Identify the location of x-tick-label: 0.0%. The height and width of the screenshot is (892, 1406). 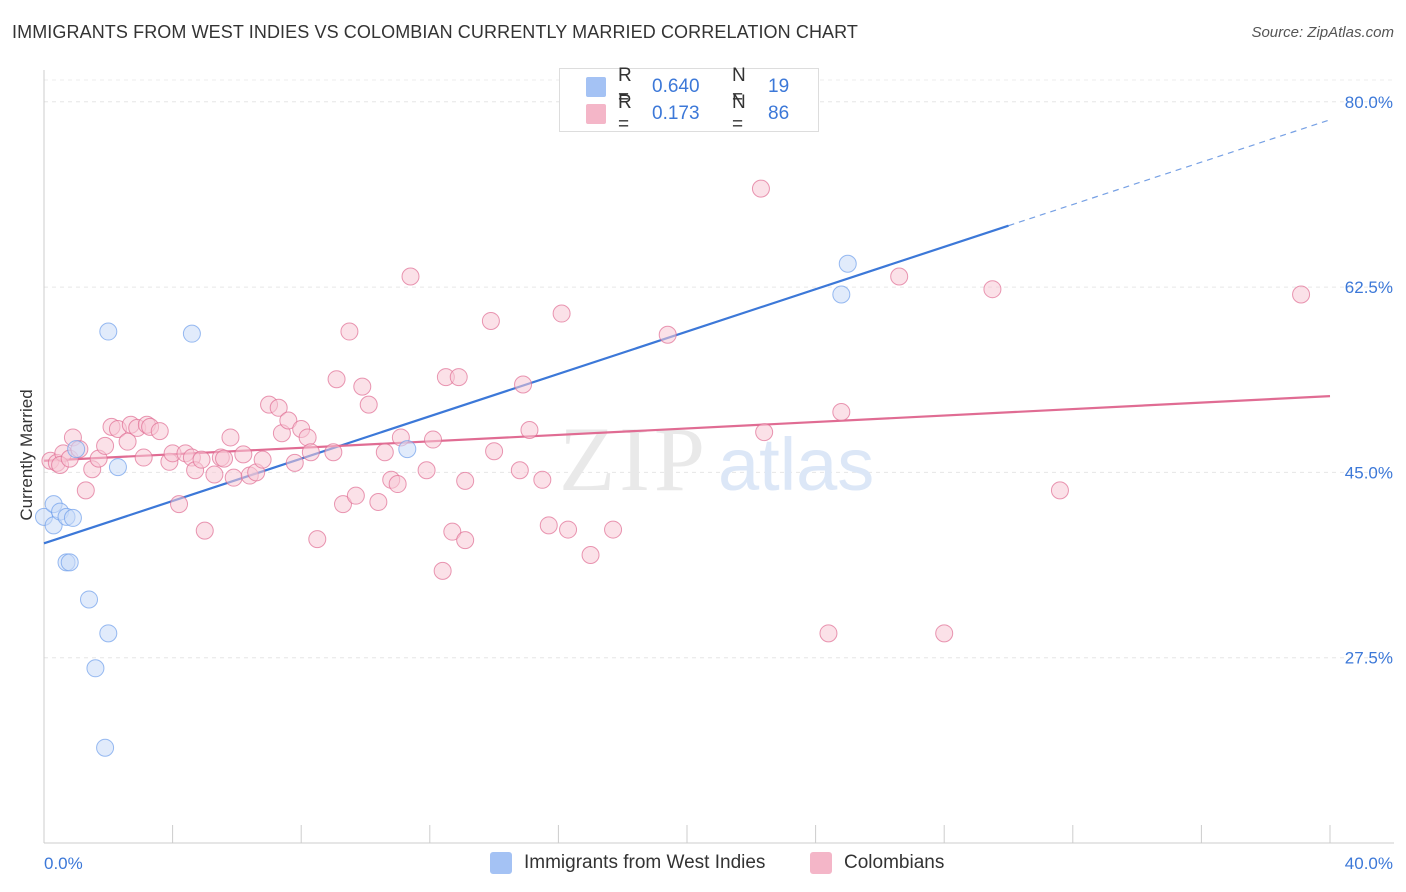
(63, 863).